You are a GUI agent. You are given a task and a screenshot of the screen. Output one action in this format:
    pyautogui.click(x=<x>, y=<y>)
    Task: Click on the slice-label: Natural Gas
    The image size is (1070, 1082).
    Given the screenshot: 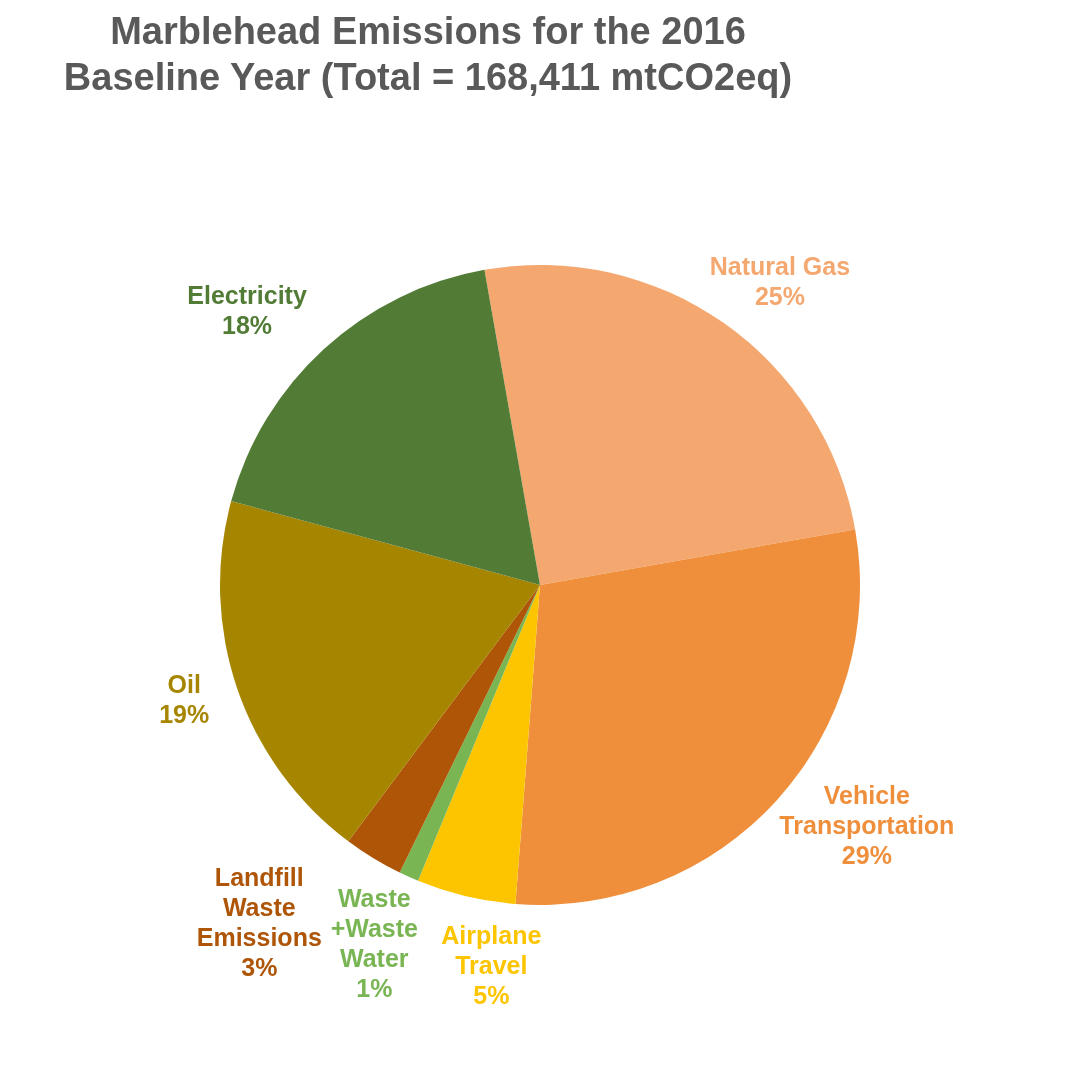 What is the action you would take?
    pyautogui.click(x=780, y=266)
    